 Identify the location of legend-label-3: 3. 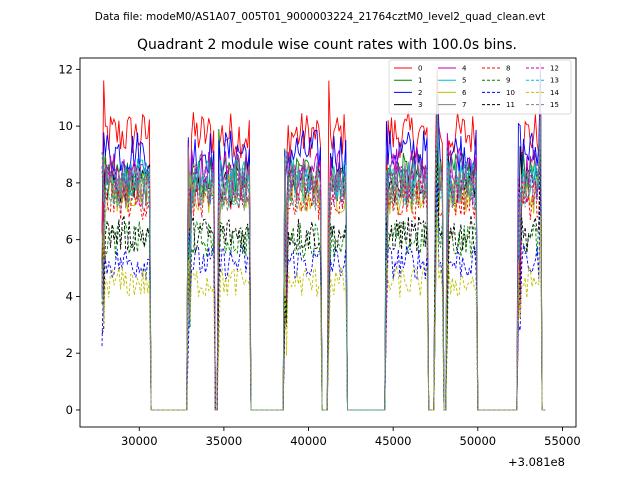
(420, 105).